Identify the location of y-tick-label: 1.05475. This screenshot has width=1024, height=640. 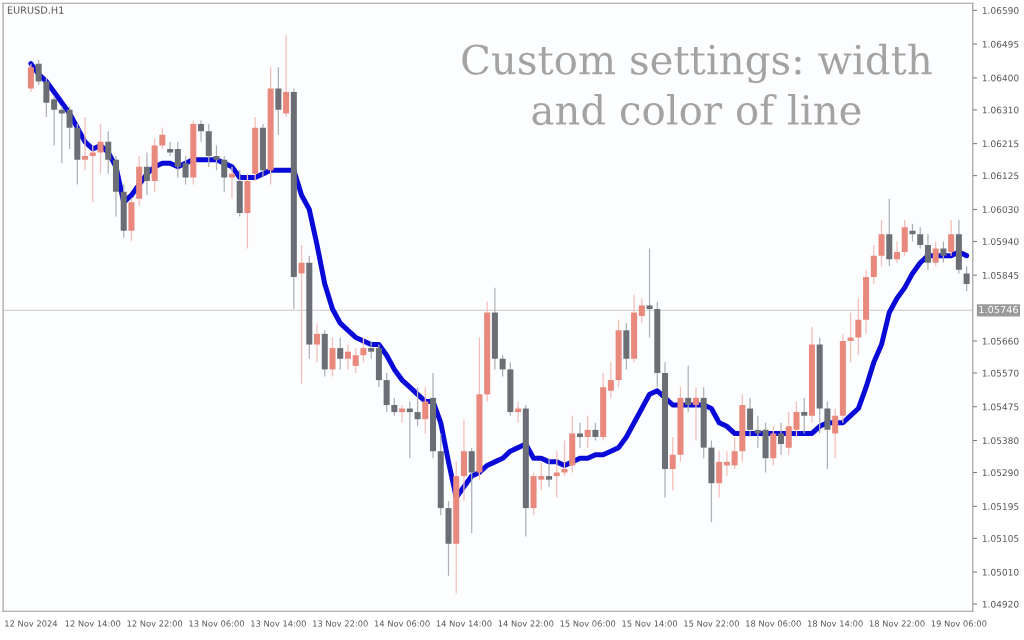
(1000, 407).